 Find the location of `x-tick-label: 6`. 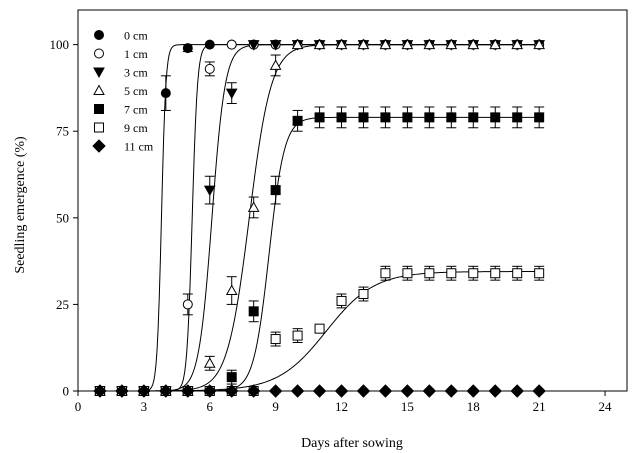

x-tick-label: 6 is located at coordinates (210, 406).